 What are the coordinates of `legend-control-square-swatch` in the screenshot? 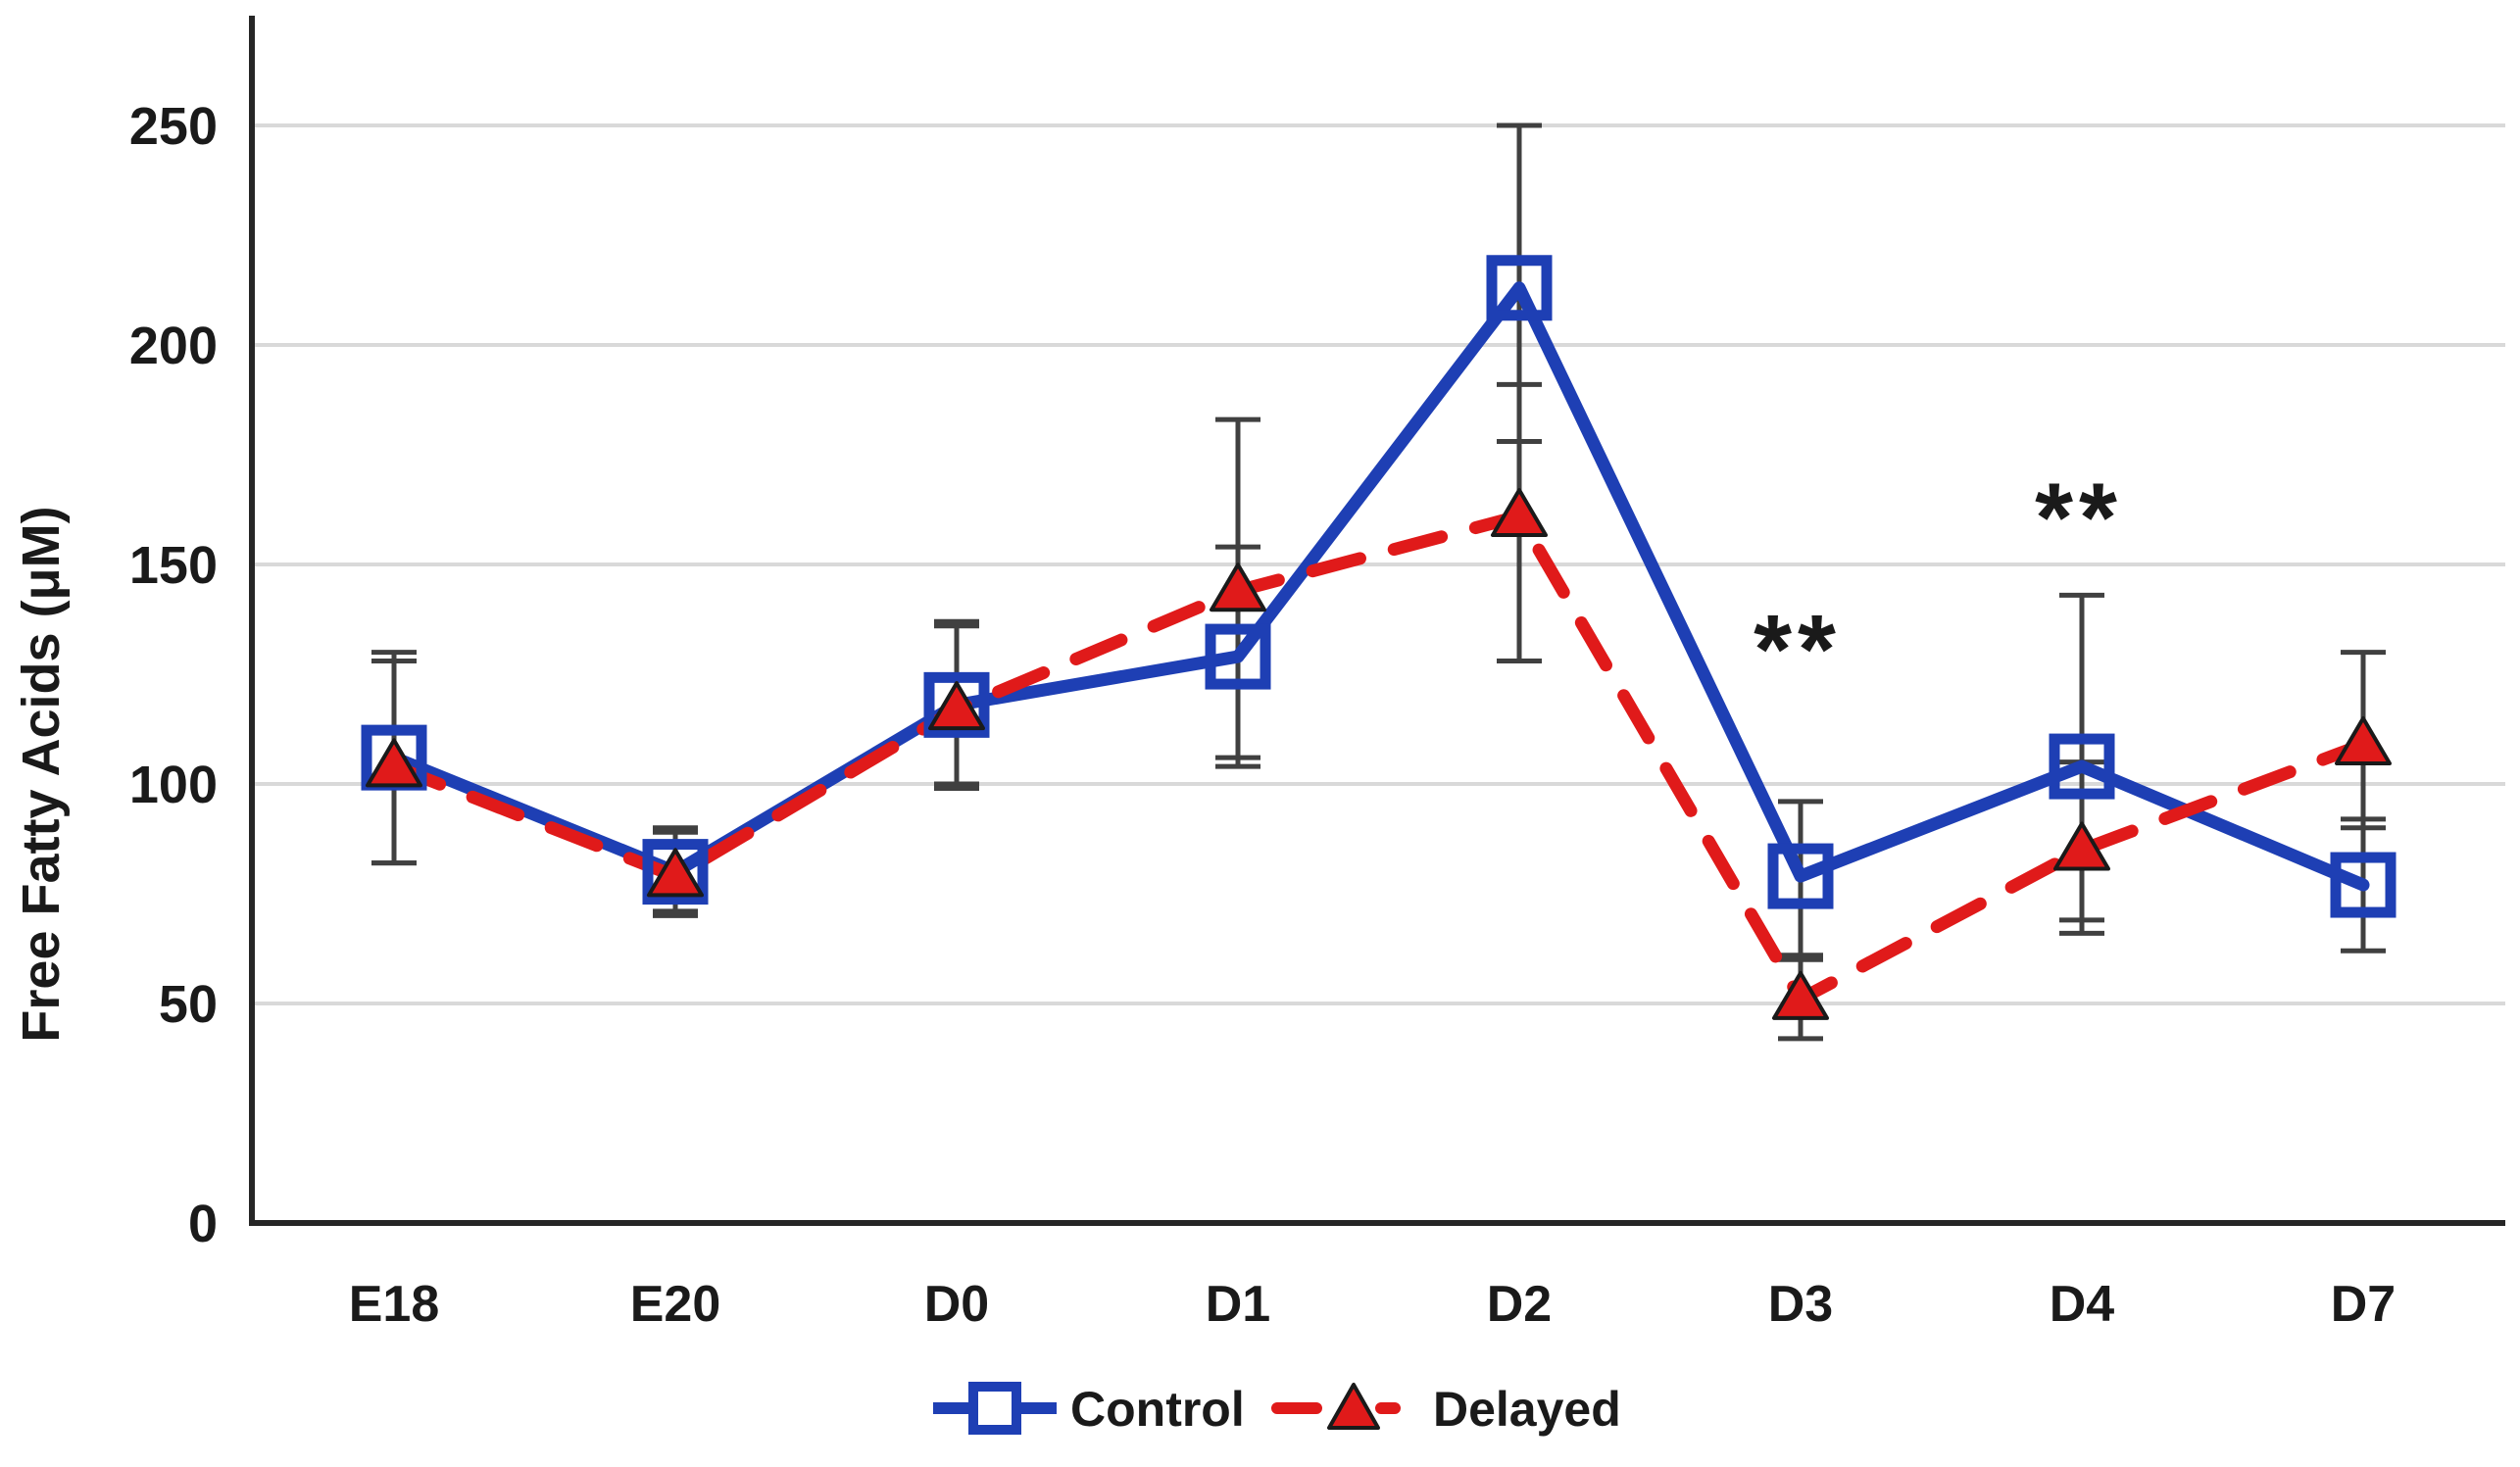 It's located at (994, 1408).